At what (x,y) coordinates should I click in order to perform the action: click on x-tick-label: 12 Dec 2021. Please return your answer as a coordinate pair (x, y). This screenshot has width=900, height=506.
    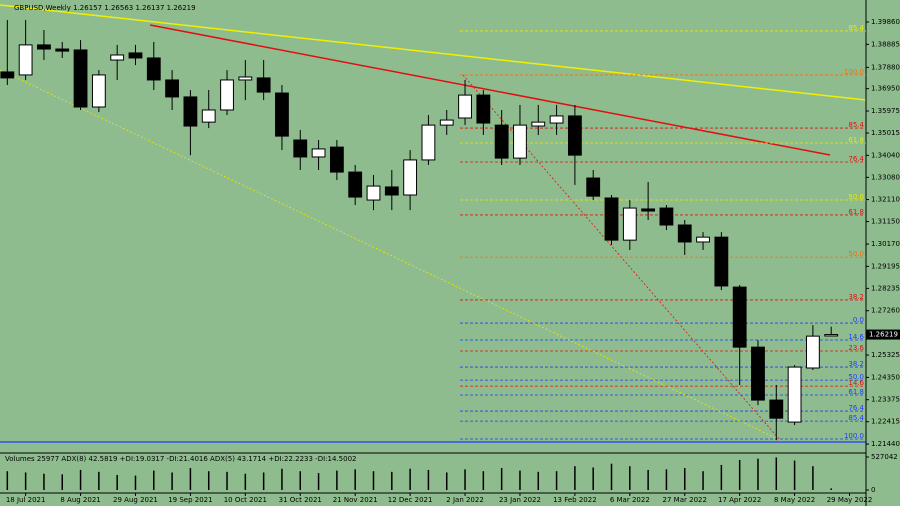
    Looking at the image, I should click on (410, 500).